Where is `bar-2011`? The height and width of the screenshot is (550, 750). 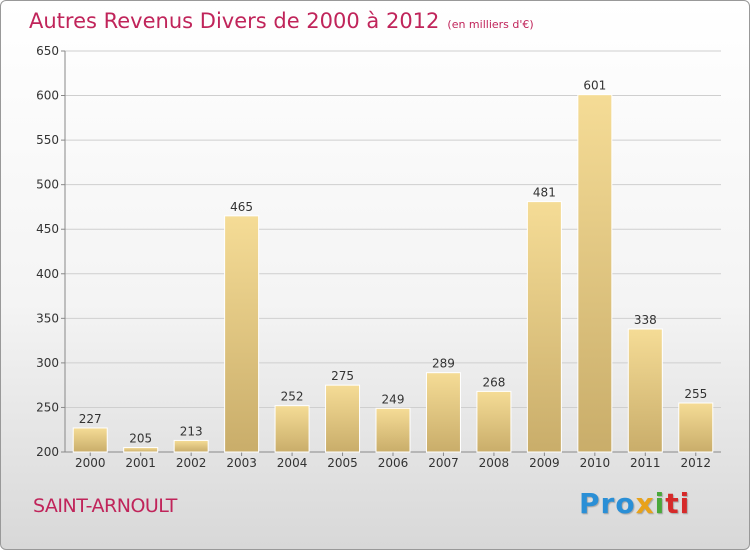
bar-2011 is located at coordinates (645, 390).